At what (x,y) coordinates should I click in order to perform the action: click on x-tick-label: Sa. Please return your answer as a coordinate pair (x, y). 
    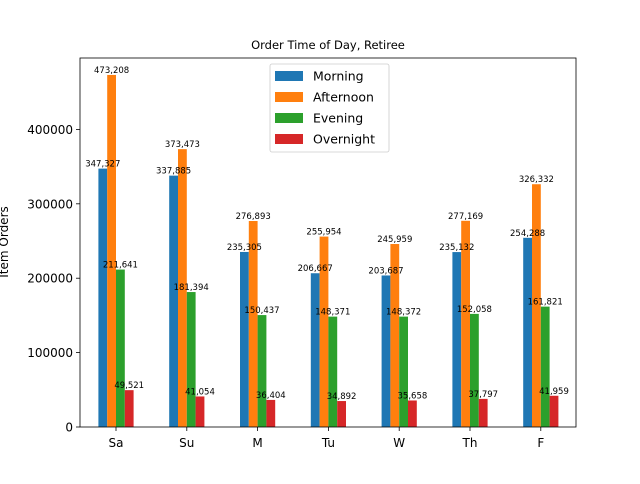
    Looking at the image, I should click on (116, 443).